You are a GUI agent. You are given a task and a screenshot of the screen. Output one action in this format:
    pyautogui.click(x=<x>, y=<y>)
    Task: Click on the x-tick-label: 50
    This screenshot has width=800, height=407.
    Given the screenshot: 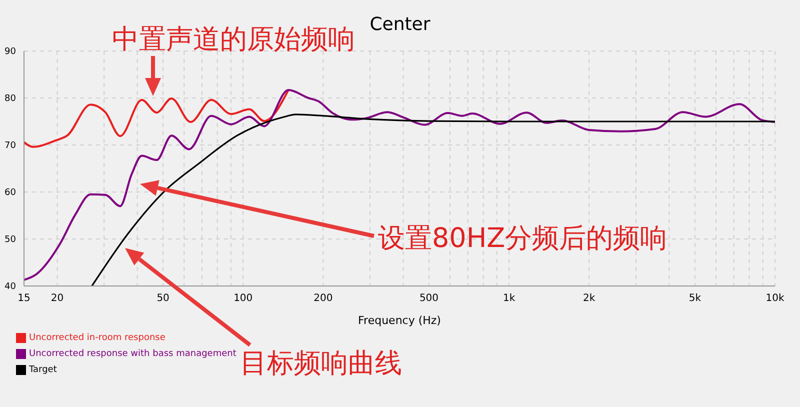 What is the action you would take?
    pyautogui.click(x=163, y=298)
    